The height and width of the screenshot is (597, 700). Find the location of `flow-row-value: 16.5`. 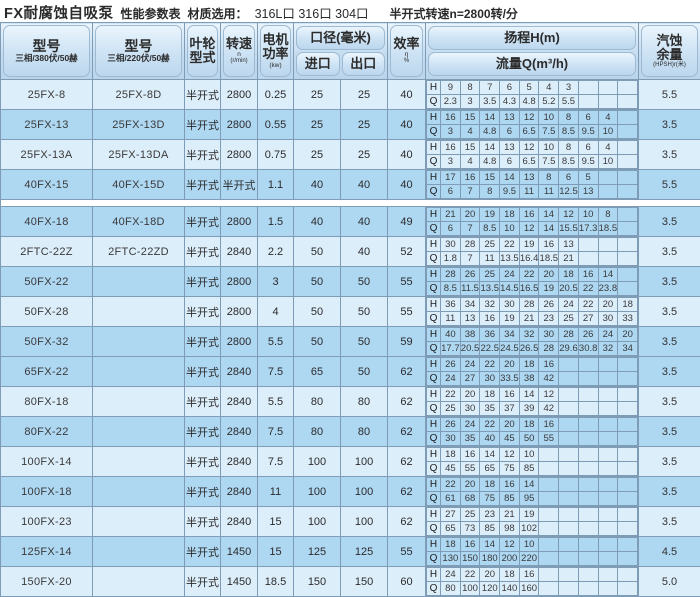

flow-row-value: 16.5 is located at coordinates (529, 289).